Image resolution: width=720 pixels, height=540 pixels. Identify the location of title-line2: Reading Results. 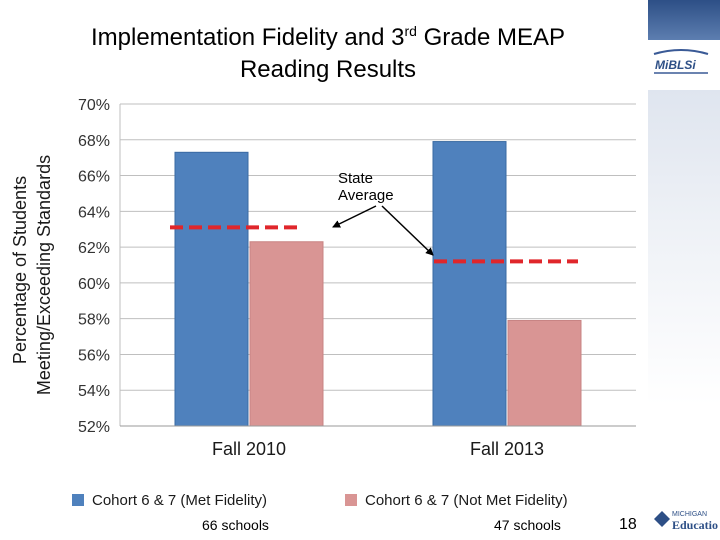
(328, 69).